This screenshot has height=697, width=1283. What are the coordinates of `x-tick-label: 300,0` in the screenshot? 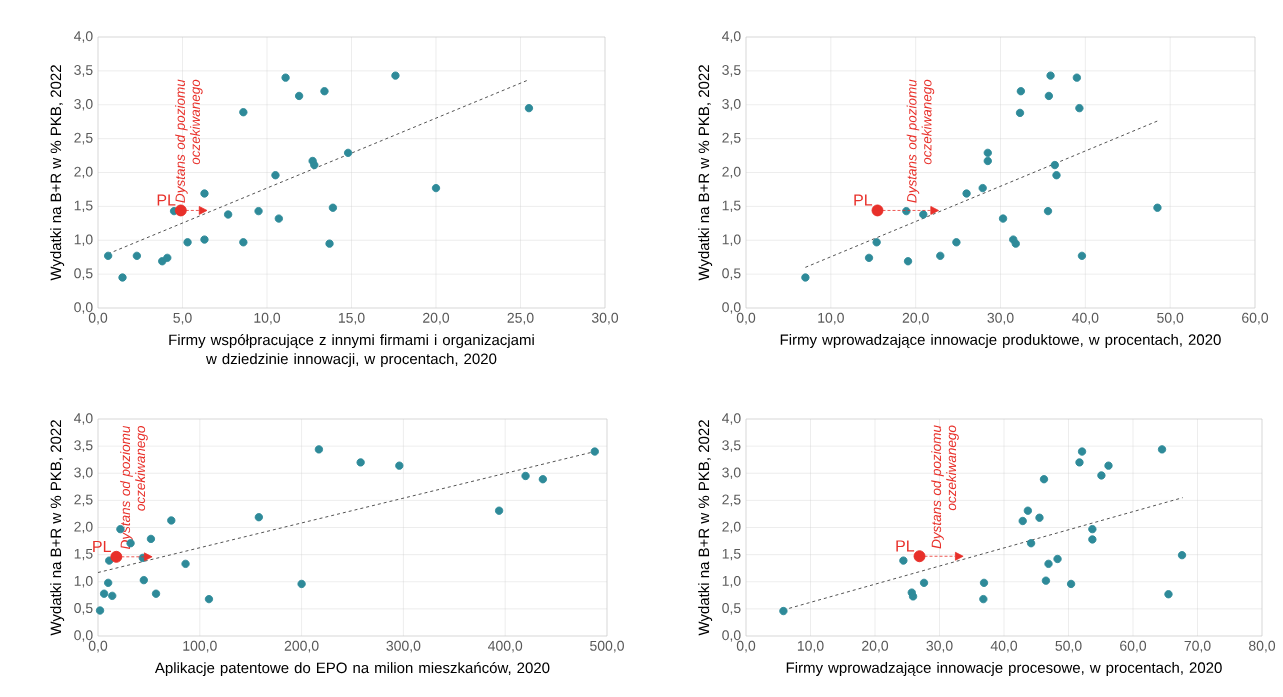 It's located at (403, 646).